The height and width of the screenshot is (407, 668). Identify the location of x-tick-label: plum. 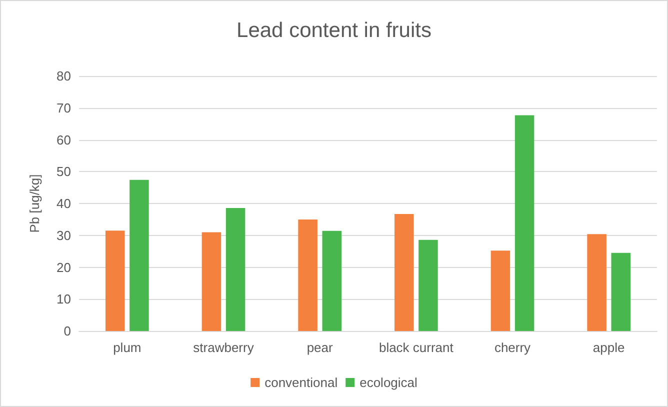
(127, 347).